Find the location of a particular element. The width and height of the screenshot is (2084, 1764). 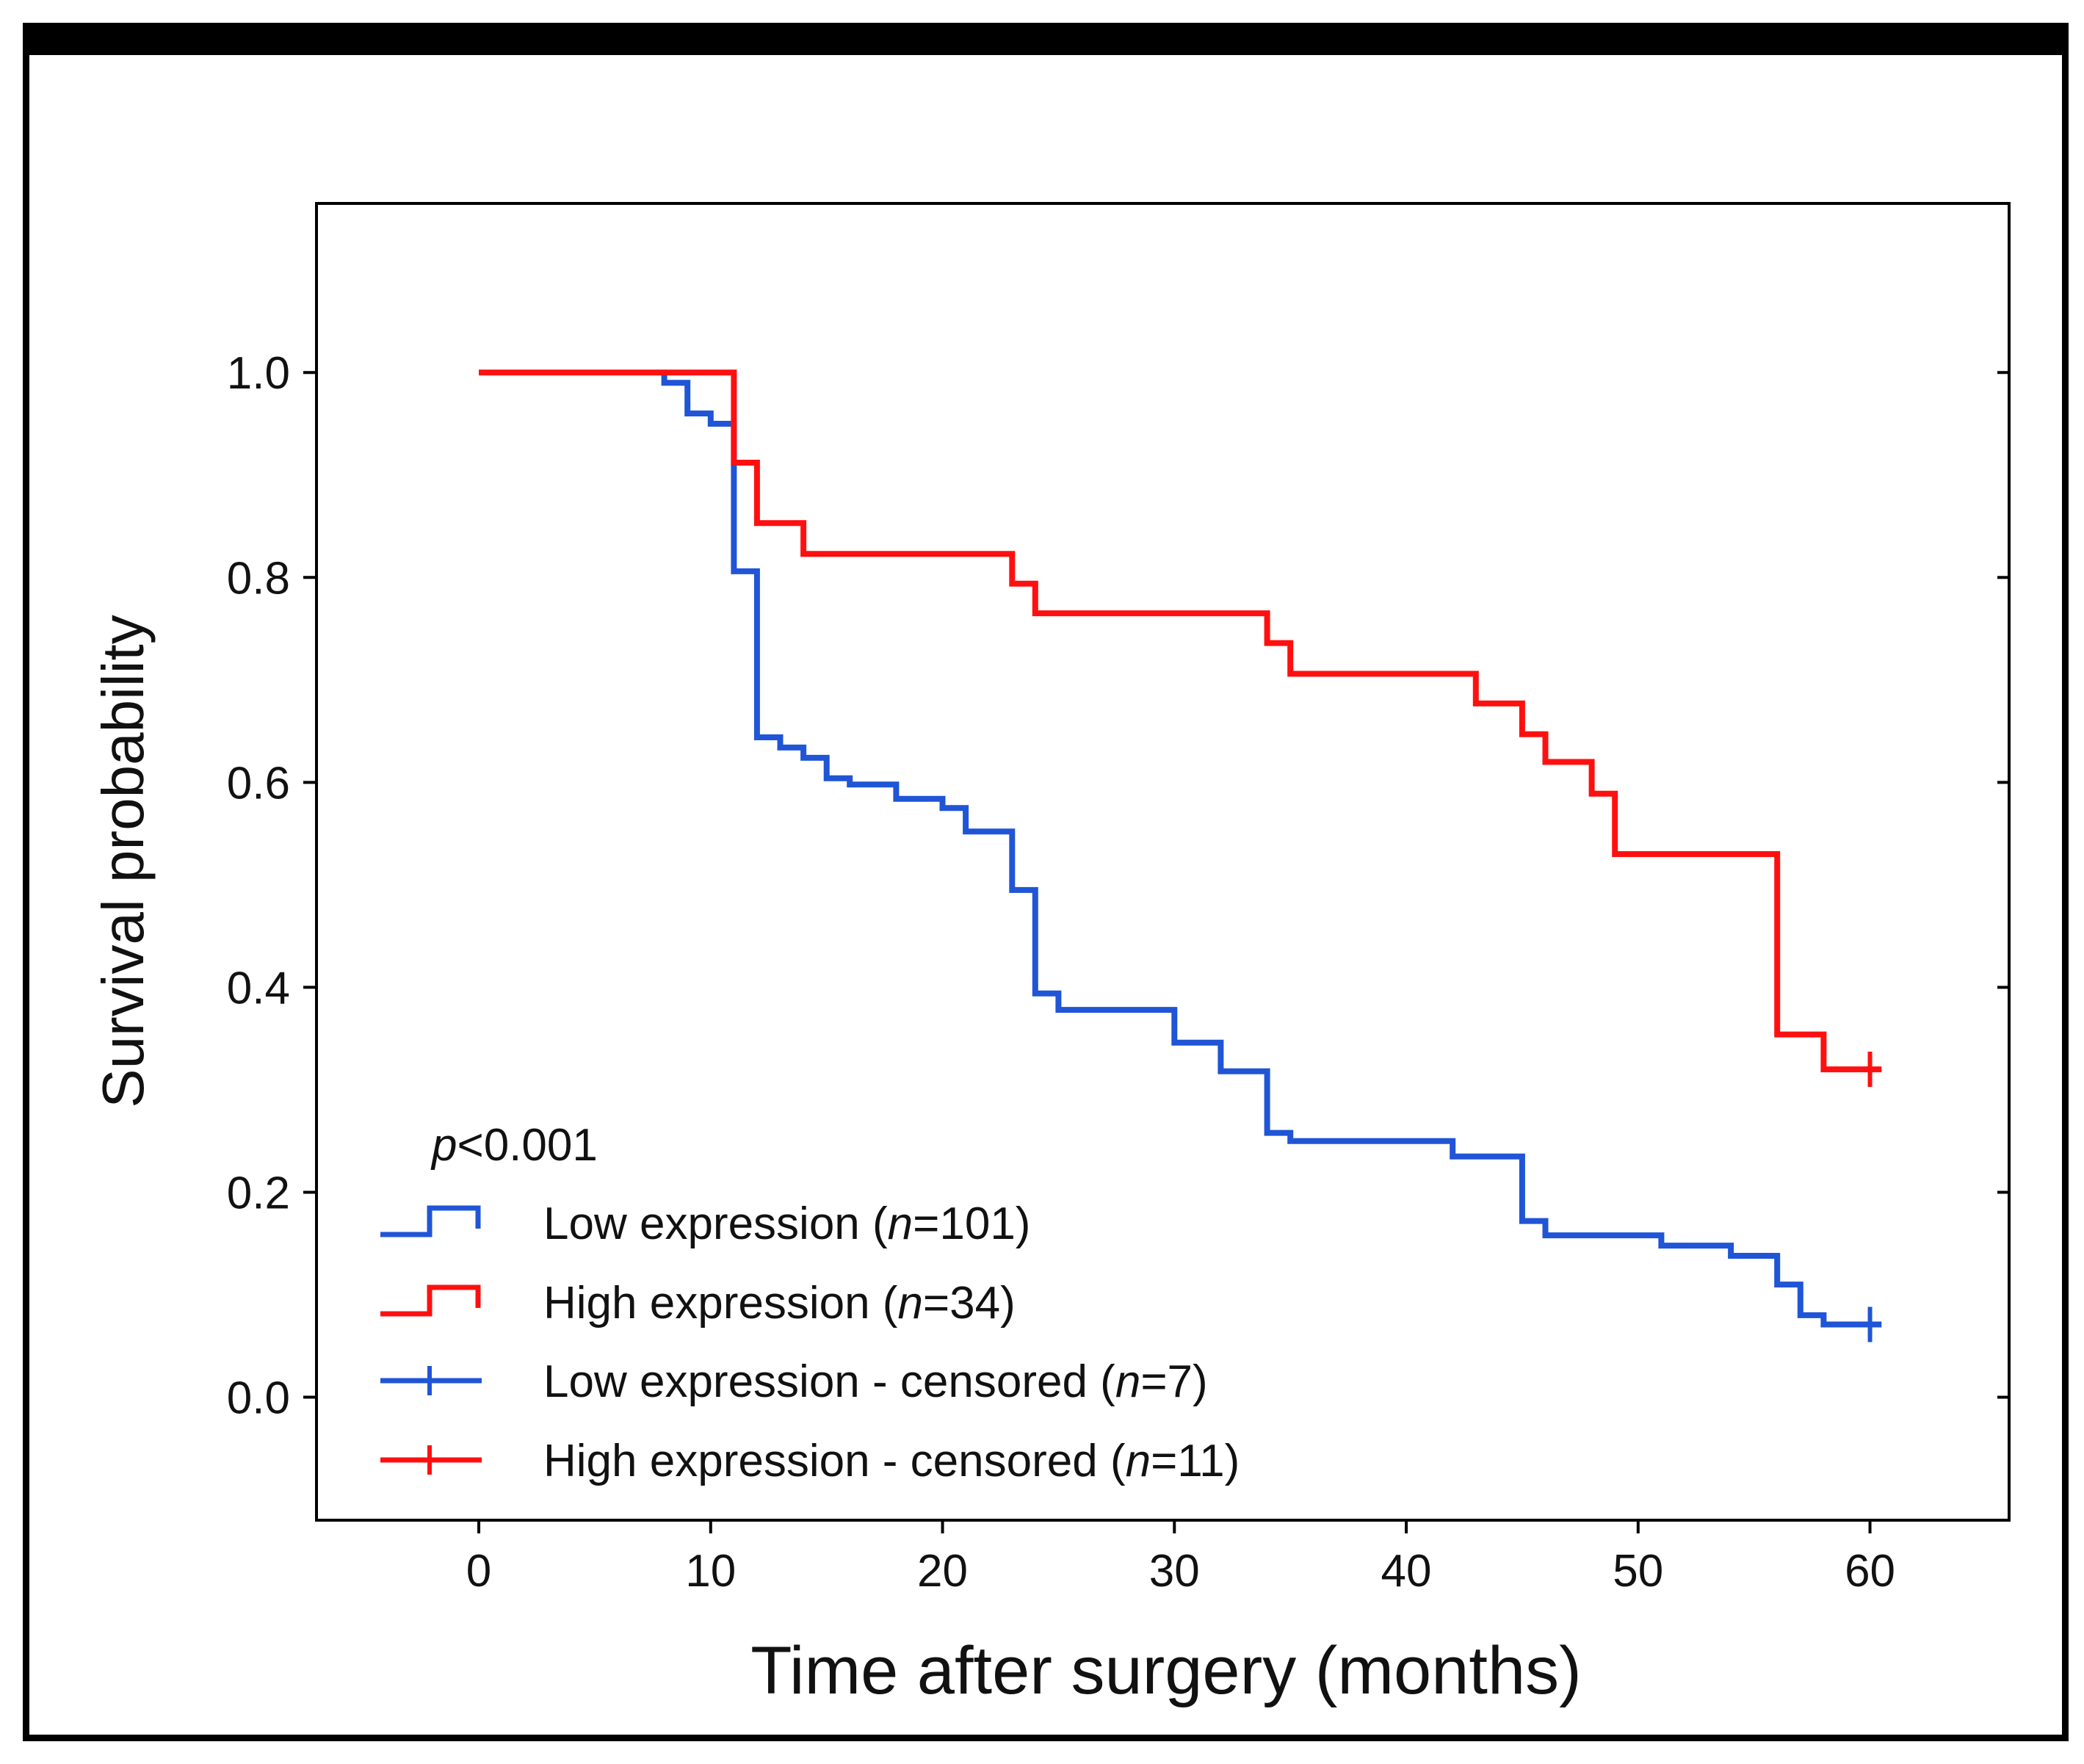

x-tick-label: 60 is located at coordinates (1870, 1571).